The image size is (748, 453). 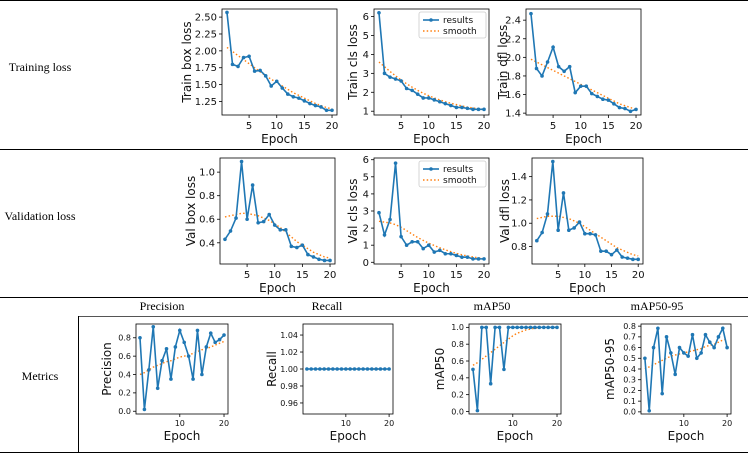 I want to click on y-tick-label: 5, so click(x=366, y=177).